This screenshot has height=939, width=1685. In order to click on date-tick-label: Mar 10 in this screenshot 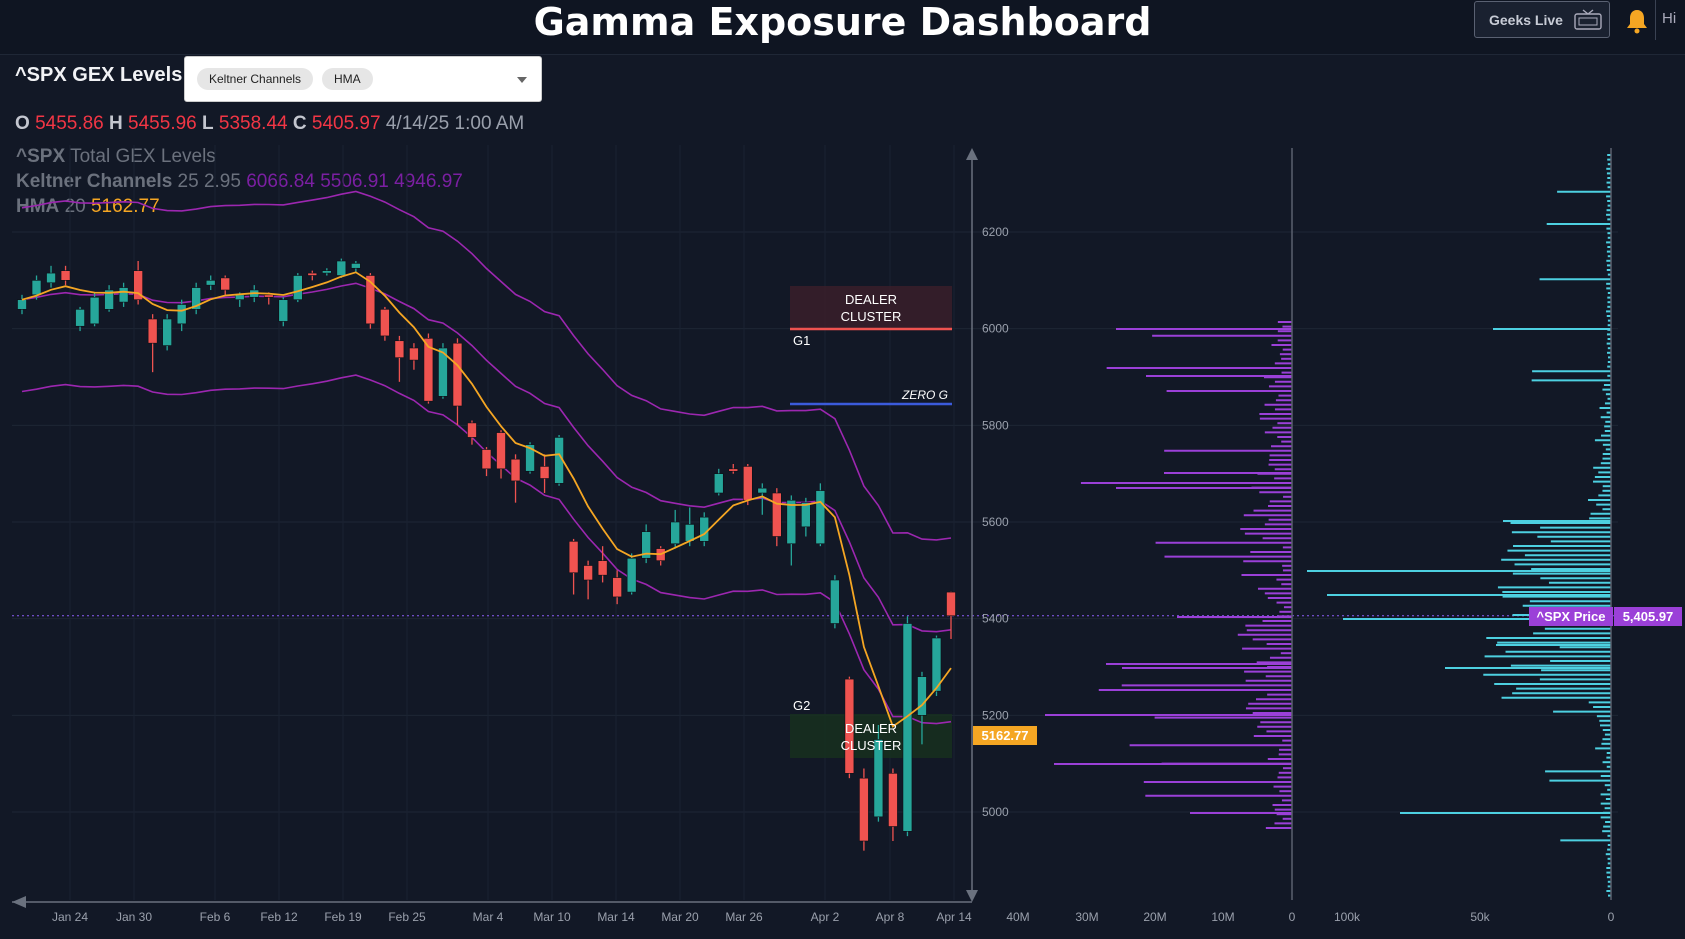, I will do `click(552, 917)`.